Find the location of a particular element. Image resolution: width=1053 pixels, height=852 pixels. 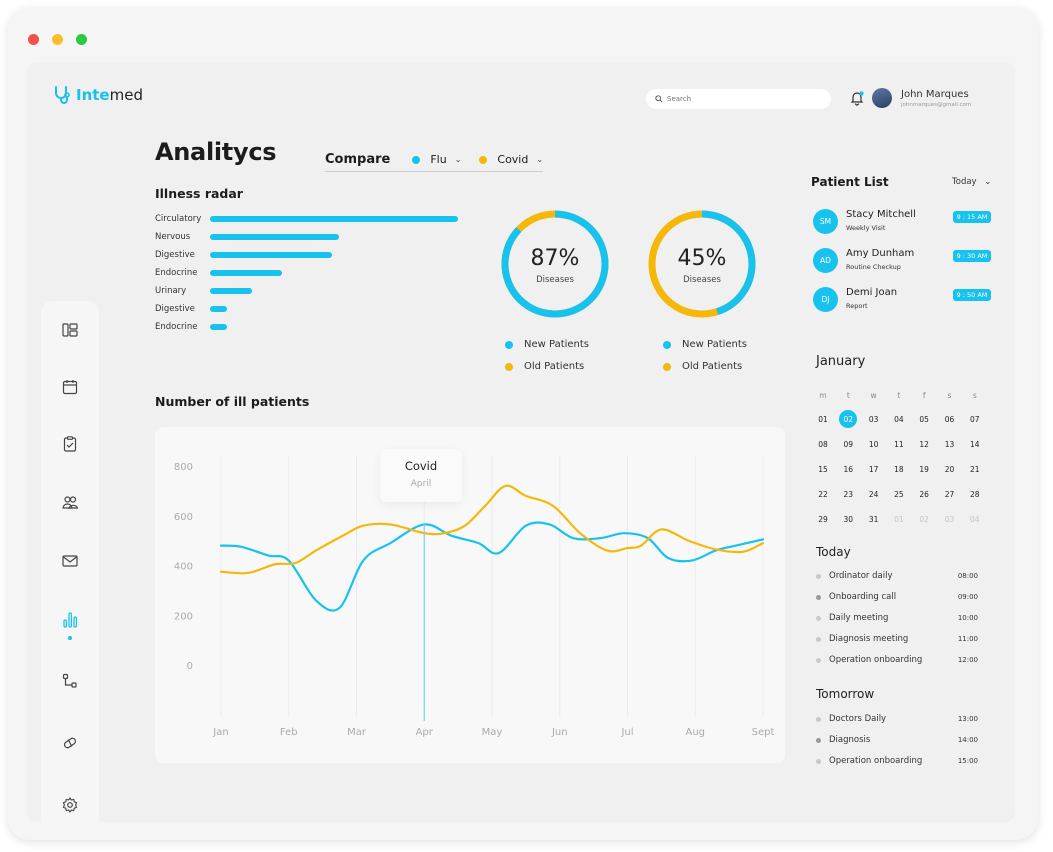

clipboard-icon is located at coordinates (70, 444).